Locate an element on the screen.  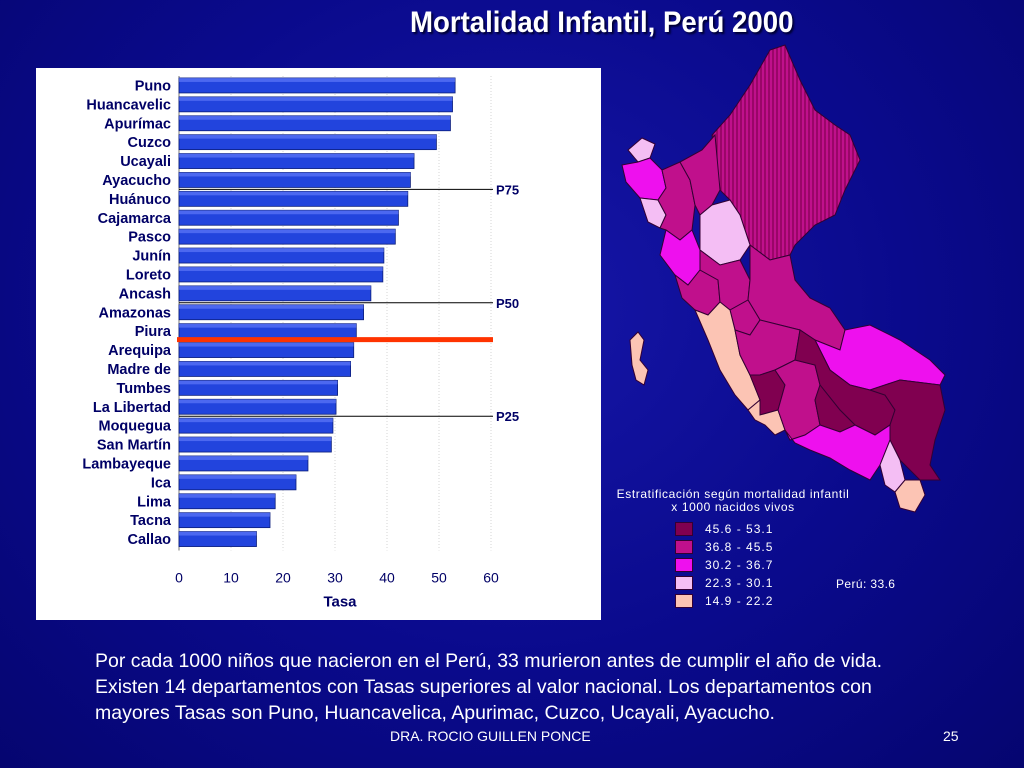
category-label: Puno is located at coordinates (153, 86).